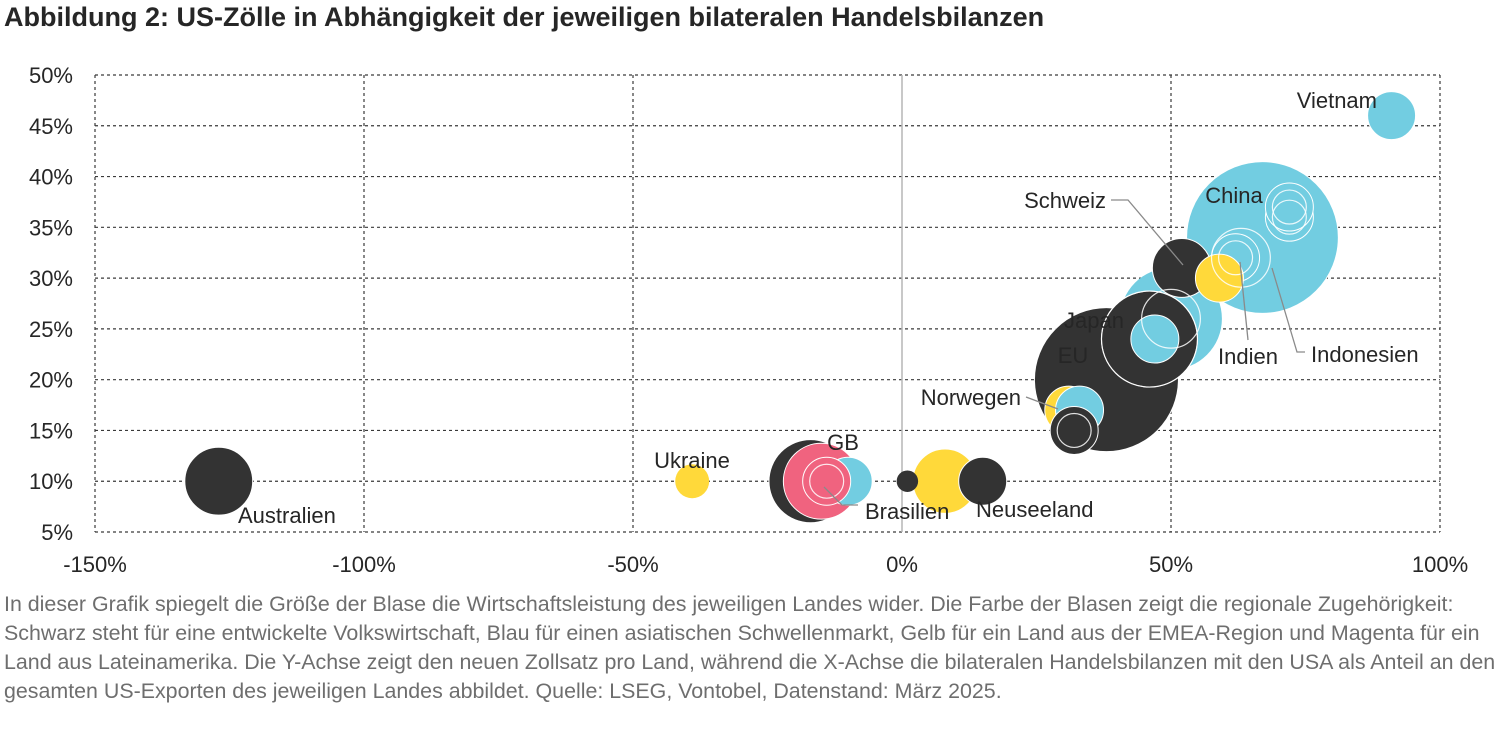 The height and width of the screenshot is (750, 1500). I want to click on y-tick-label: 20%, so click(51, 380).